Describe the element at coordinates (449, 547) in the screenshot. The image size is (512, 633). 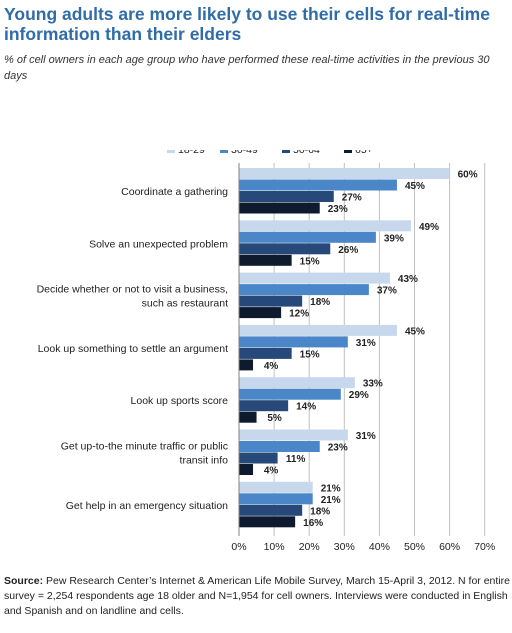
I see `x-tick-label: 60%` at that location.